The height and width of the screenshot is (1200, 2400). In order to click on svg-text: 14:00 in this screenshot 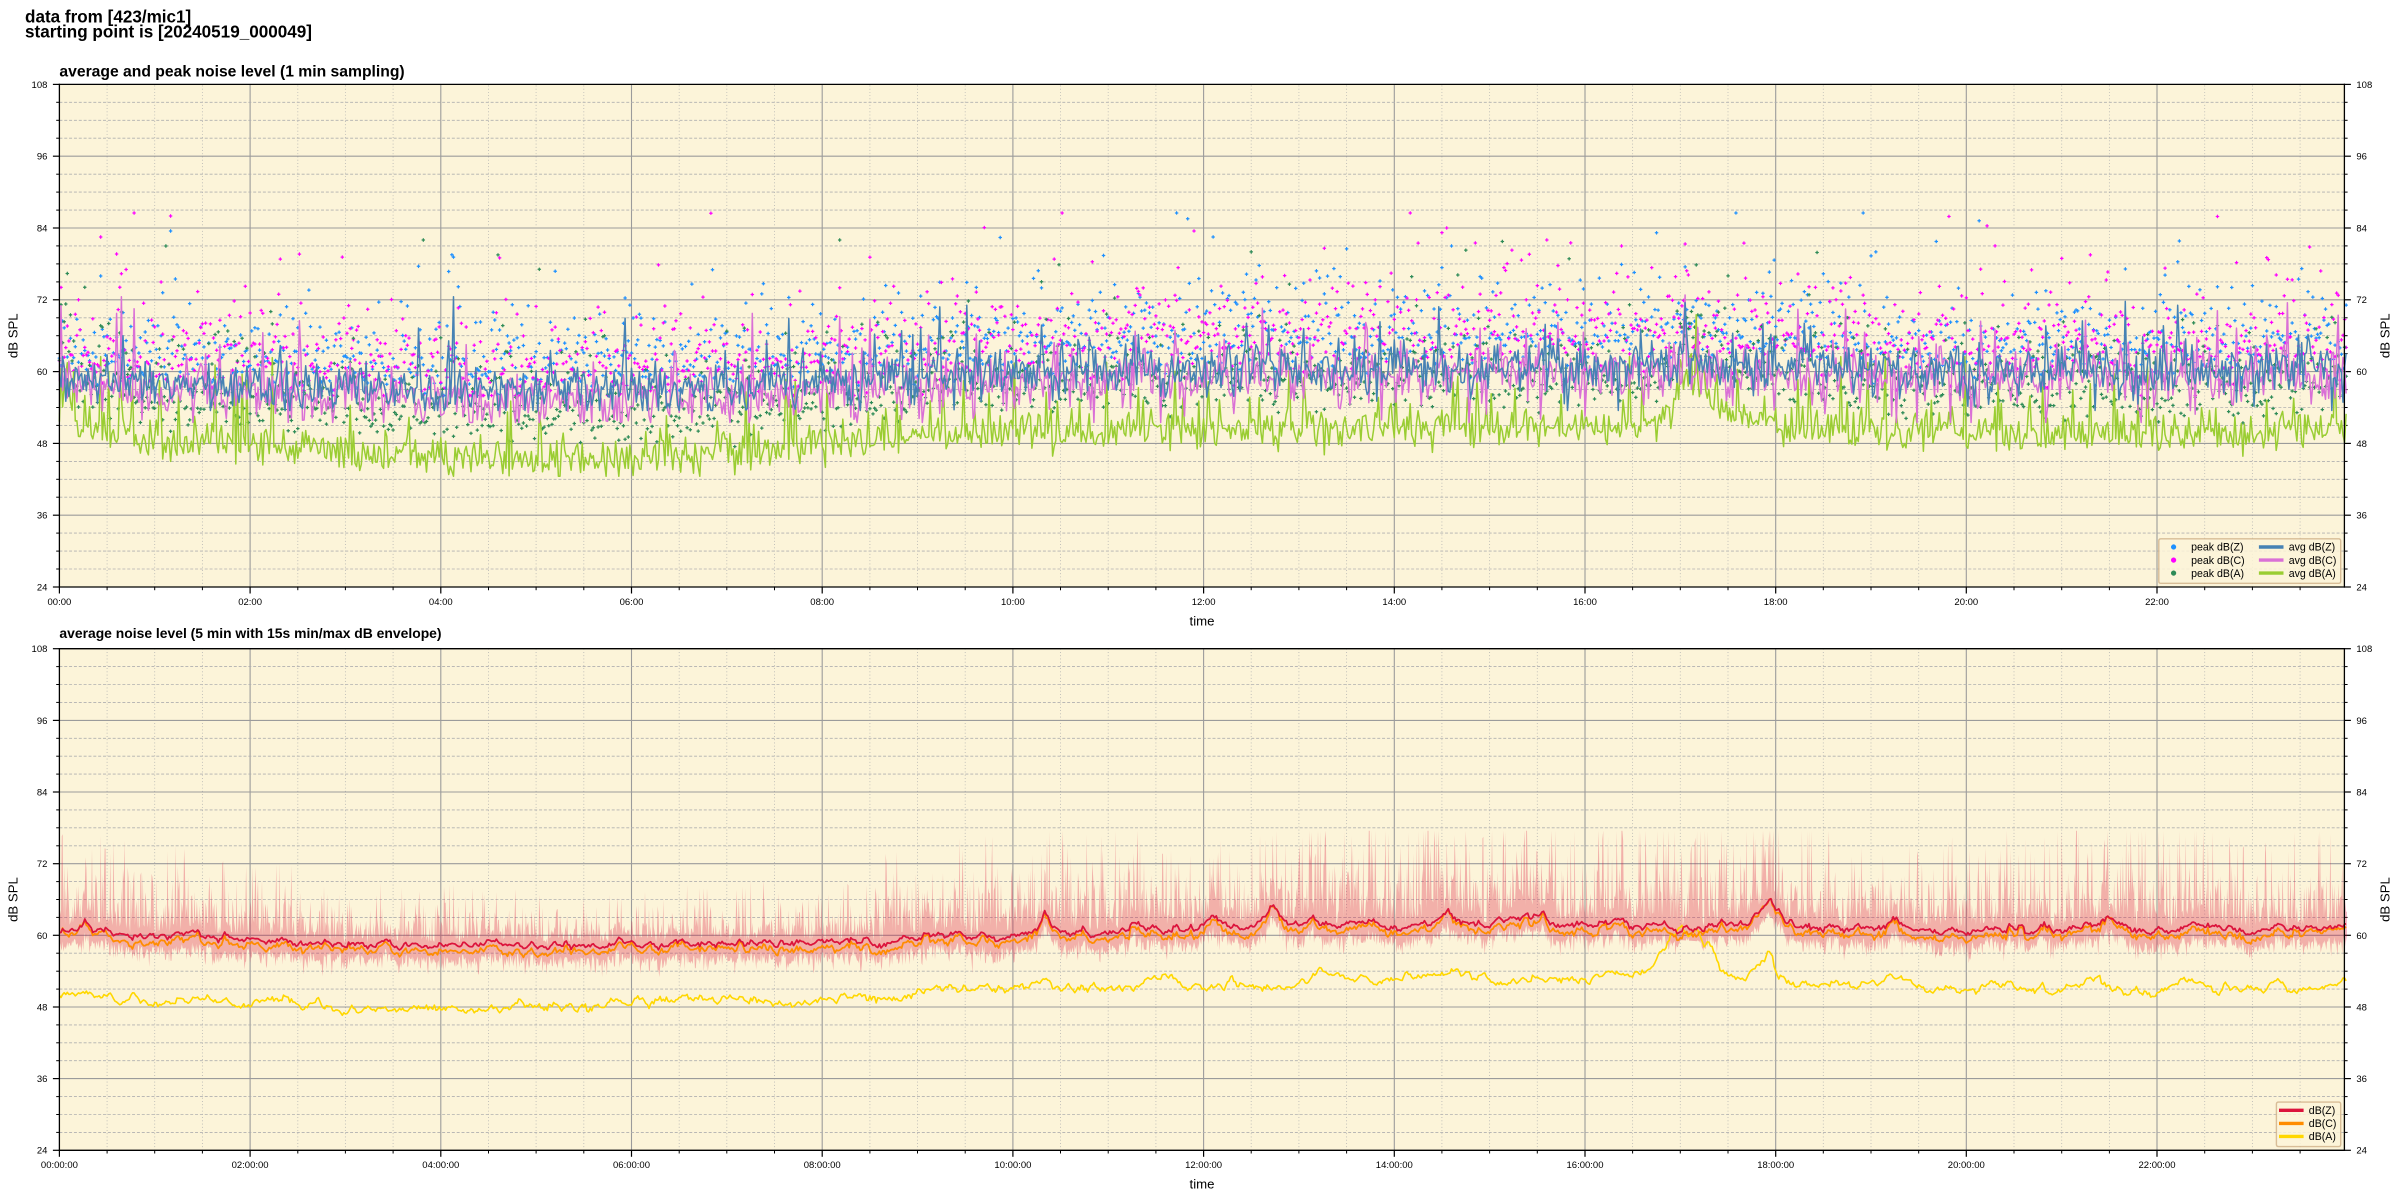, I will do `click(1394, 602)`.